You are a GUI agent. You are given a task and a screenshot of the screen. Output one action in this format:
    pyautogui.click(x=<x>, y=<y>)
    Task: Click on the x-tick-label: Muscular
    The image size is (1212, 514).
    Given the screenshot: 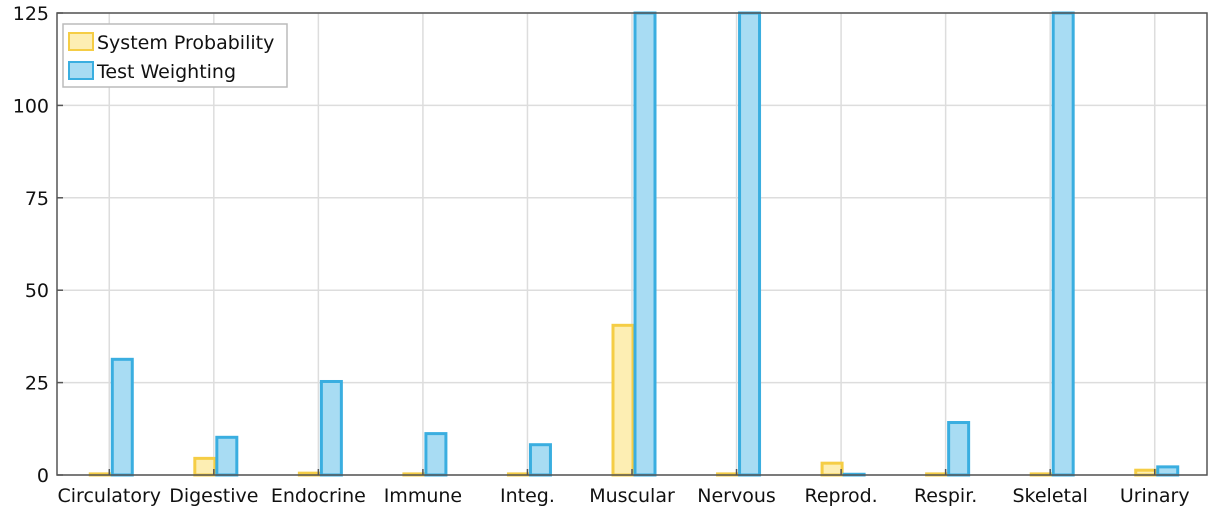 What is the action you would take?
    pyautogui.click(x=632, y=496)
    